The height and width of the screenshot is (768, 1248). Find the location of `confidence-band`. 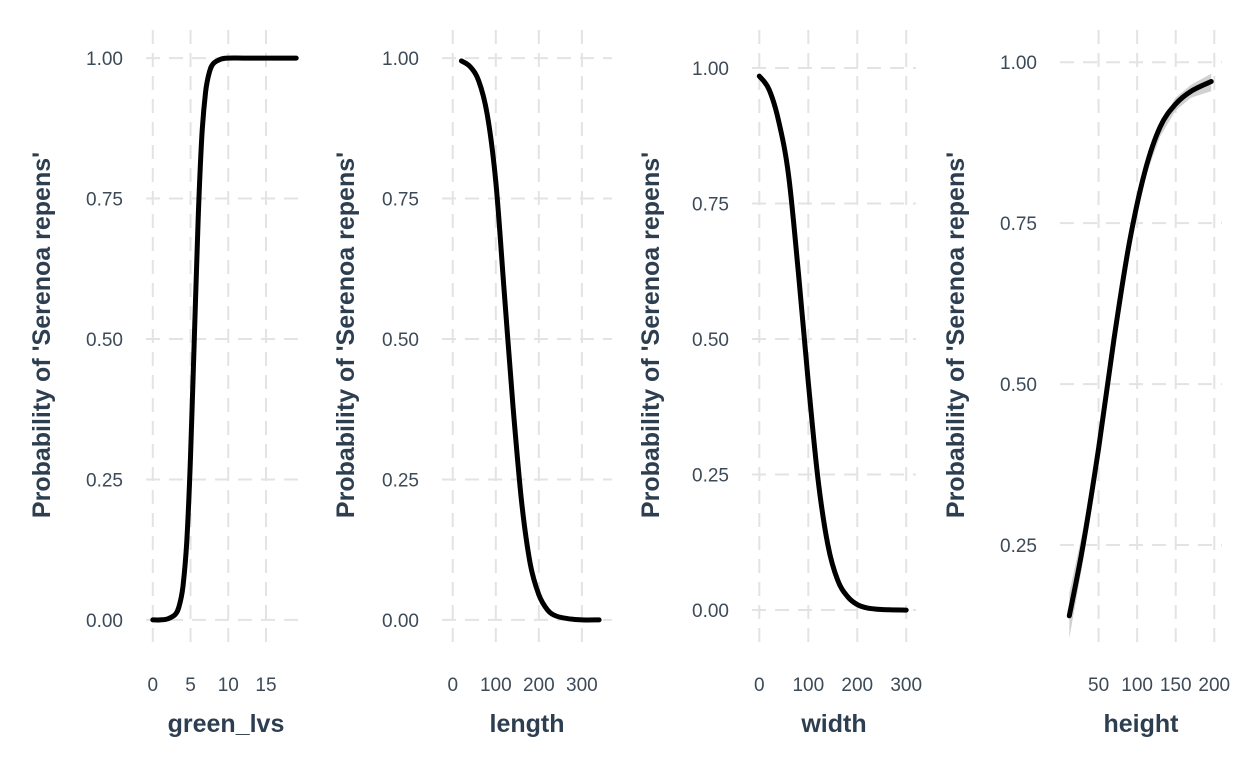

confidence-band is located at coordinates (1140, 356).